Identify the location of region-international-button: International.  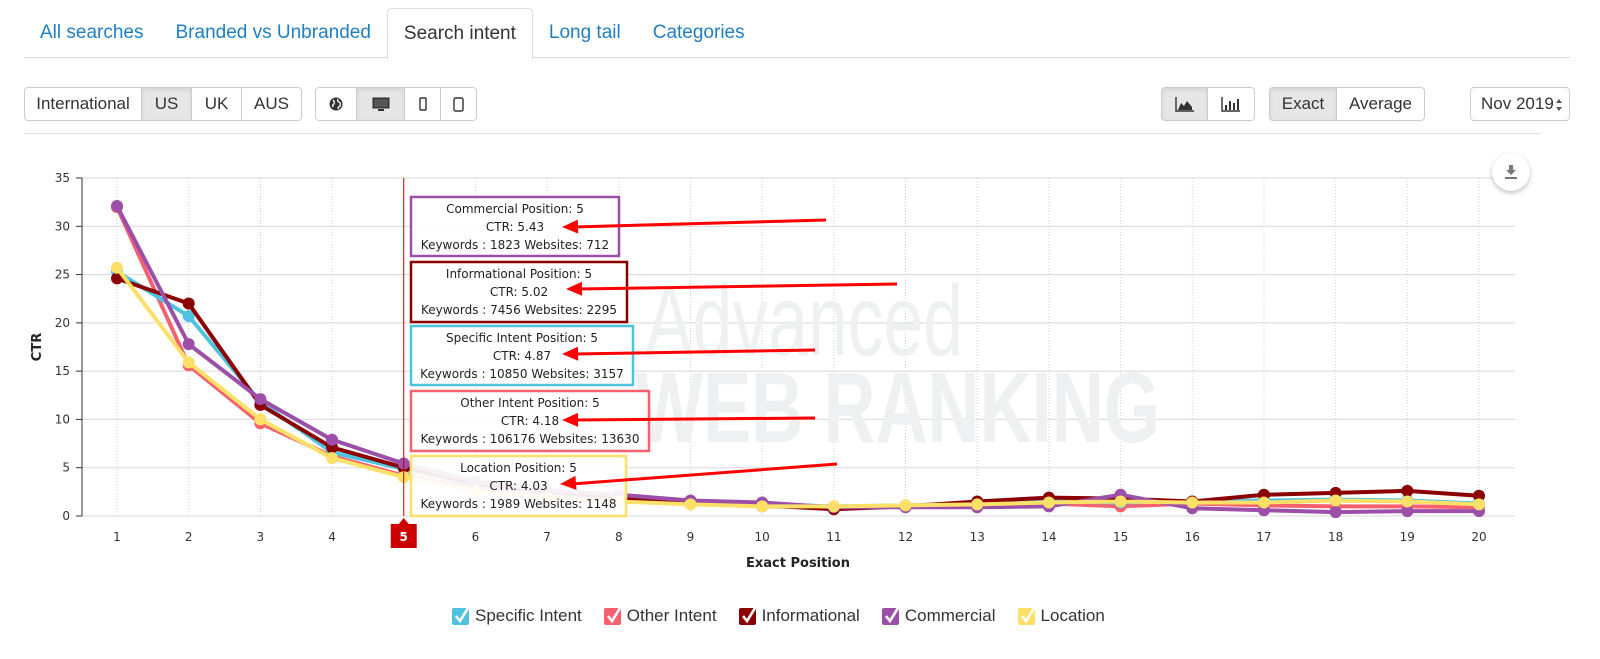
(83, 104).